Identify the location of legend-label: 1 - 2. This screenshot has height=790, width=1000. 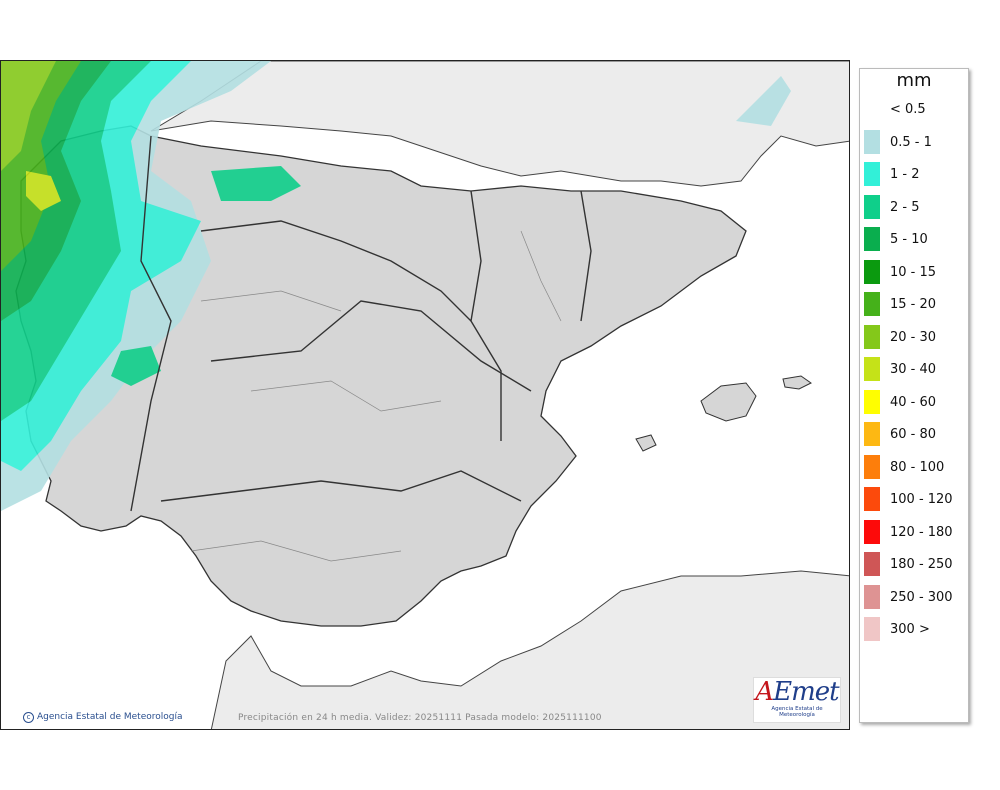
(905, 174).